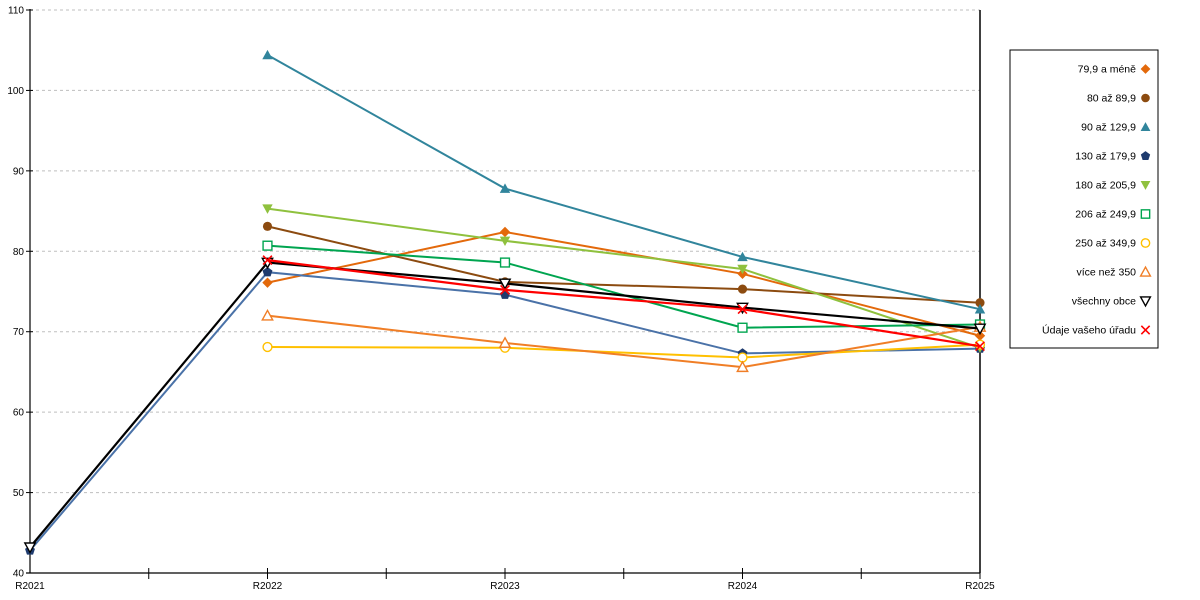 The image size is (1200, 600). What do you see at coordinates (1105, 186) in the screenshot?
I see `legend-item-label: 180 až 205,9` at bounding box center [1105, 186].